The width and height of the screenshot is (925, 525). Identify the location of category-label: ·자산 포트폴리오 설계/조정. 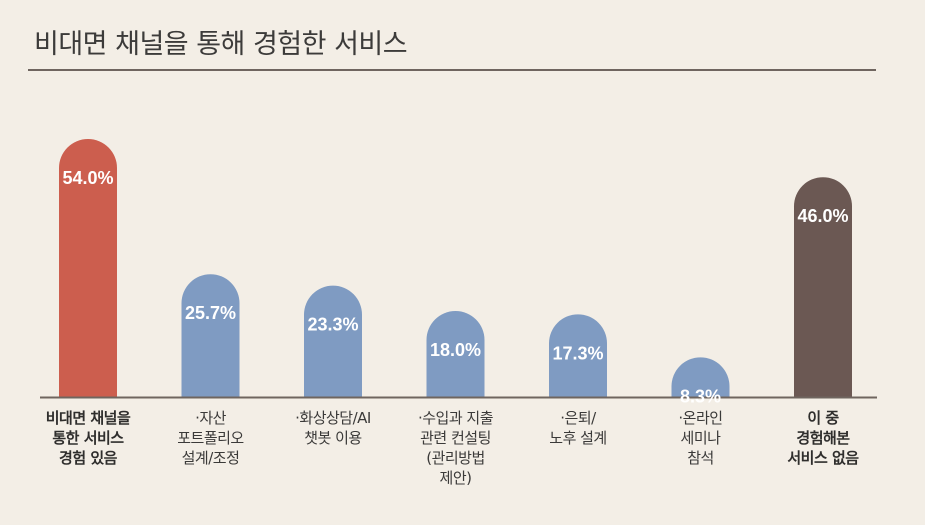
(210, 438).